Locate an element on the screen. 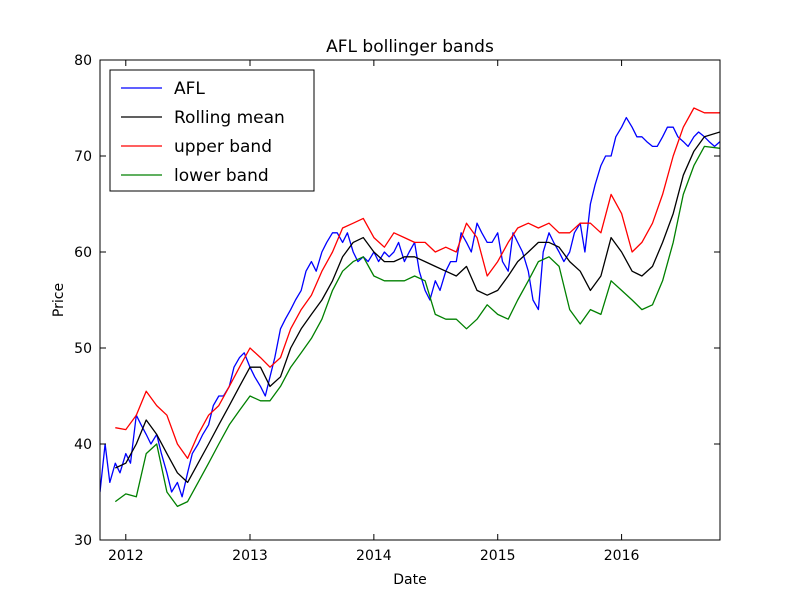  x-tick-label: 2014 is located at coordinates (374, 556).